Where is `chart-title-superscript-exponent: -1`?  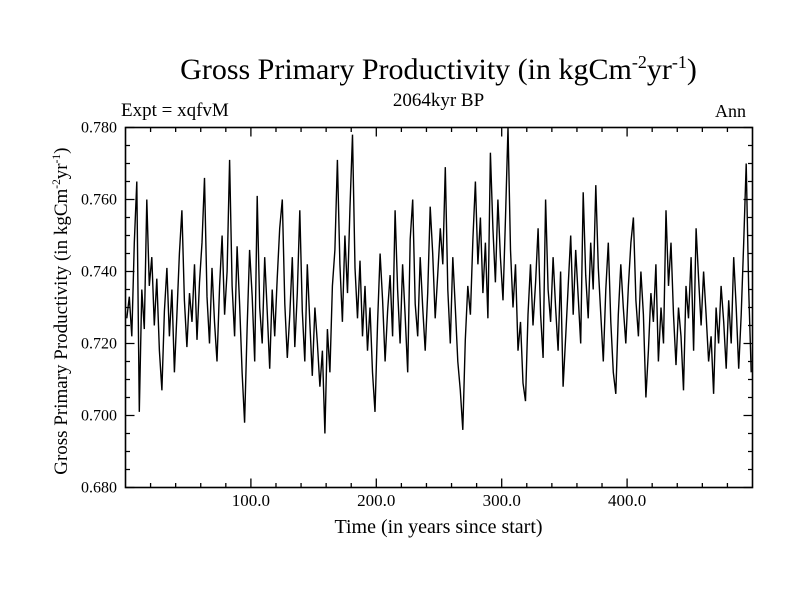
chart-title-superscript-exponent: -1 is located at coordinates (679, 62).